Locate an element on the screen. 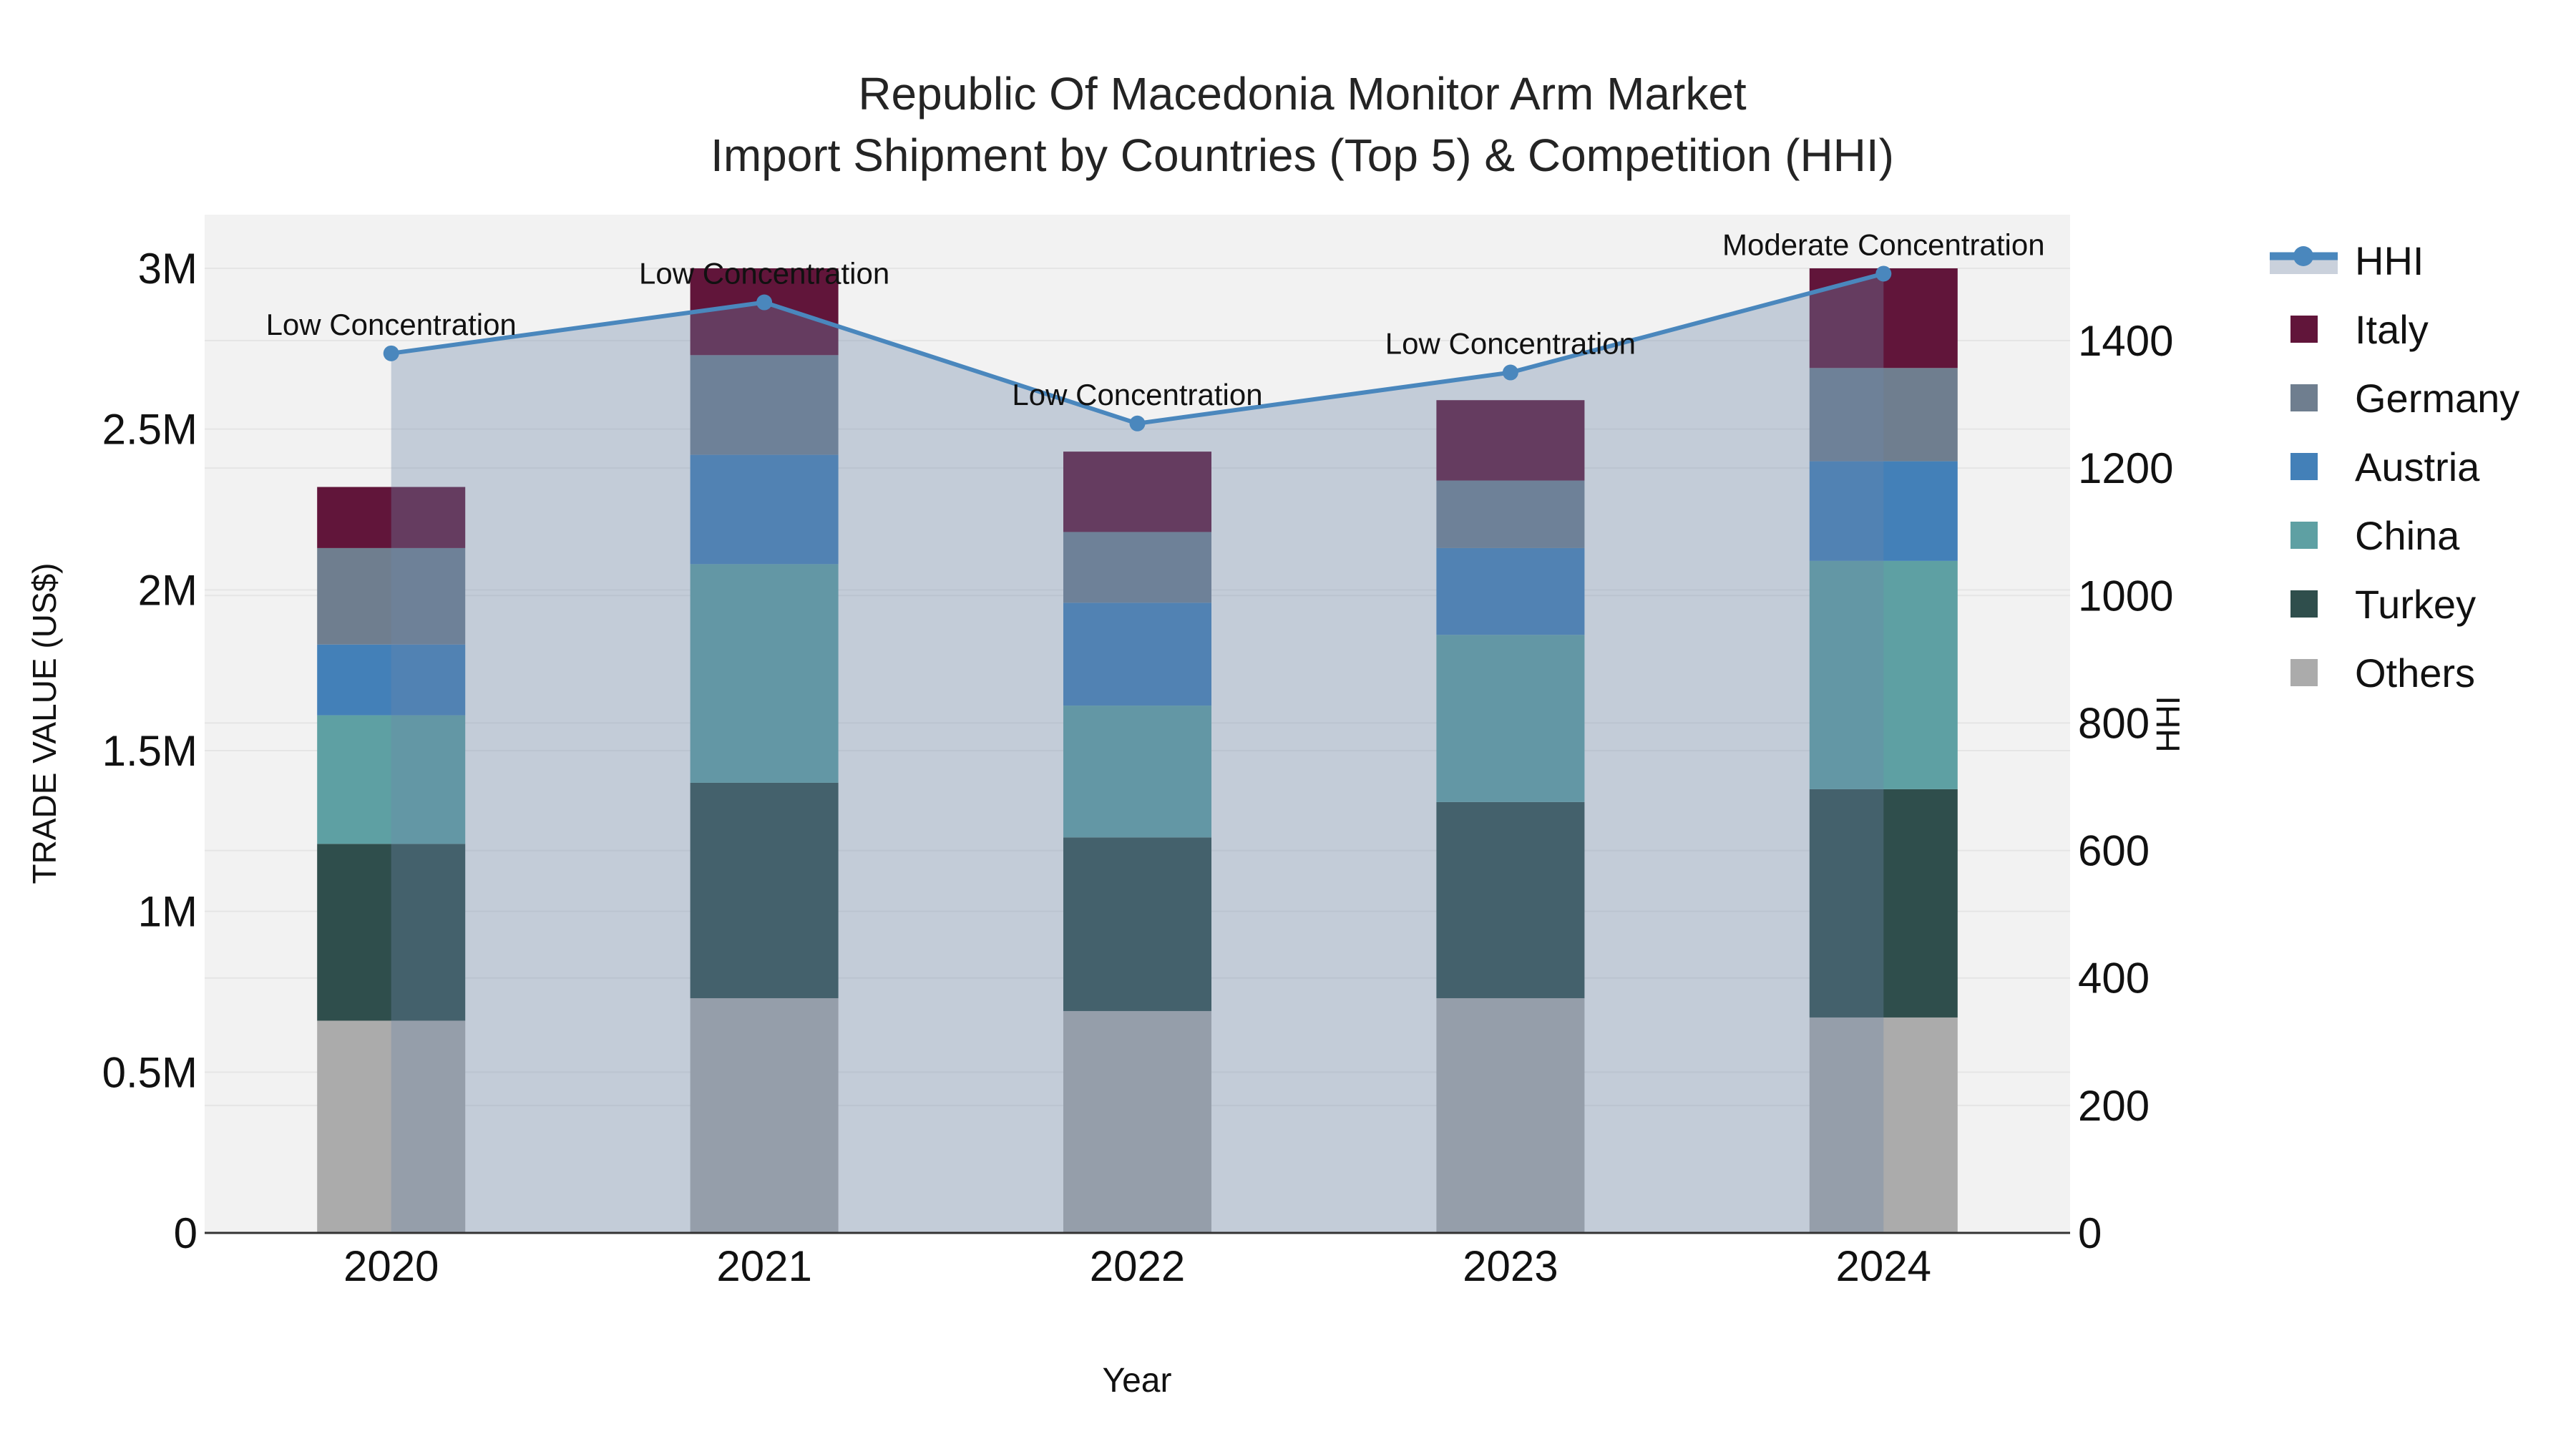  bar-segment-others-2023 is located at coordinates (1510, 1115).